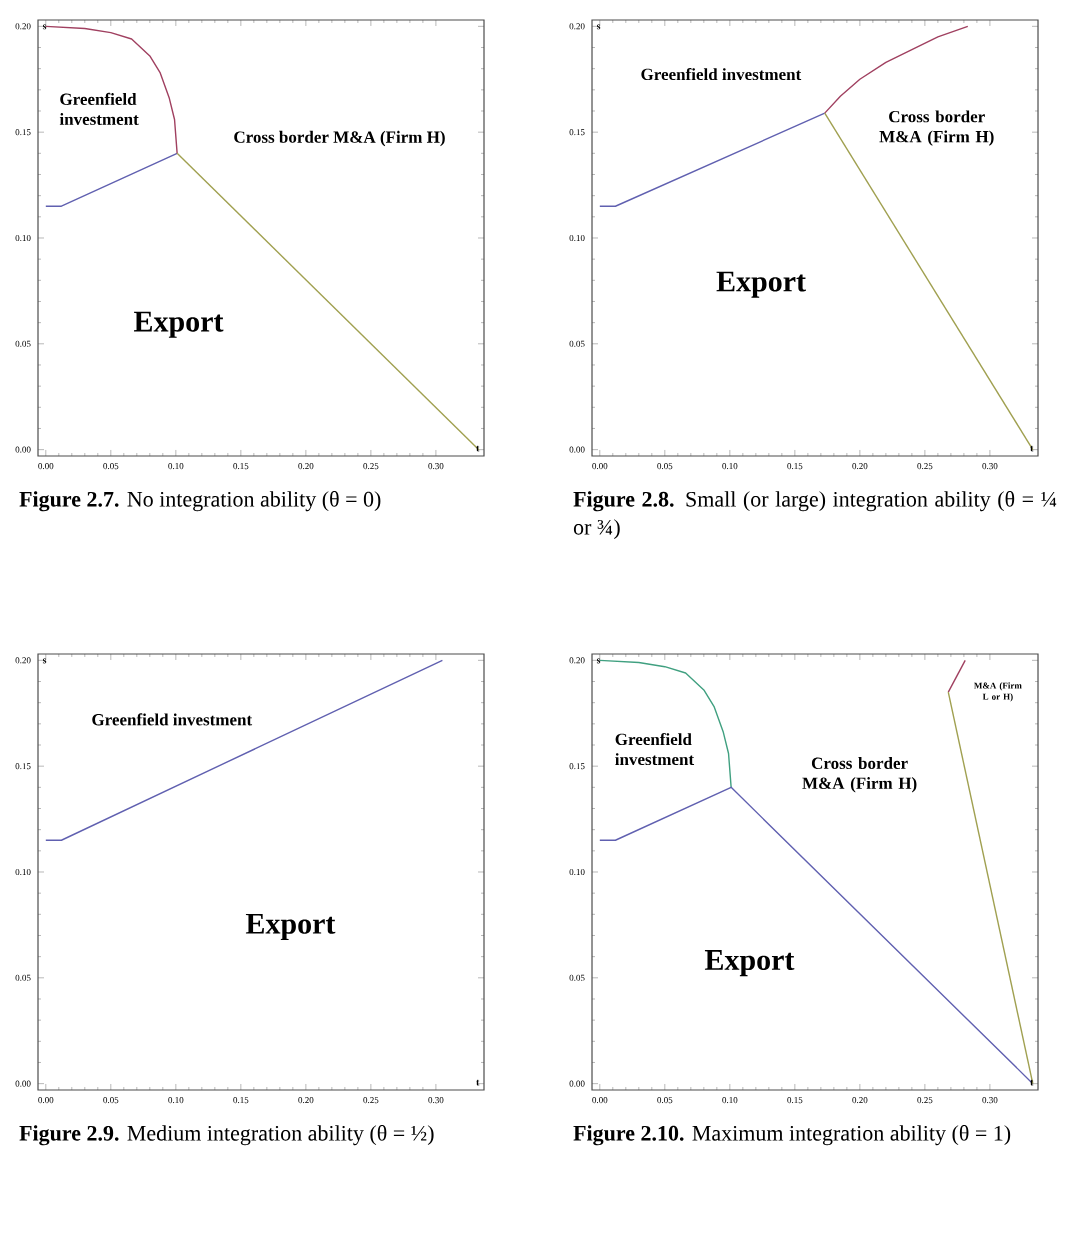 The height and width of the screenshot is (1240, 1066). Describe the element at coordinates (815, 515) in the screenshot. I see `chart-title: Figure 2.8. Small (or large) integration ability (θ = ¼ or ¾)` at that location.